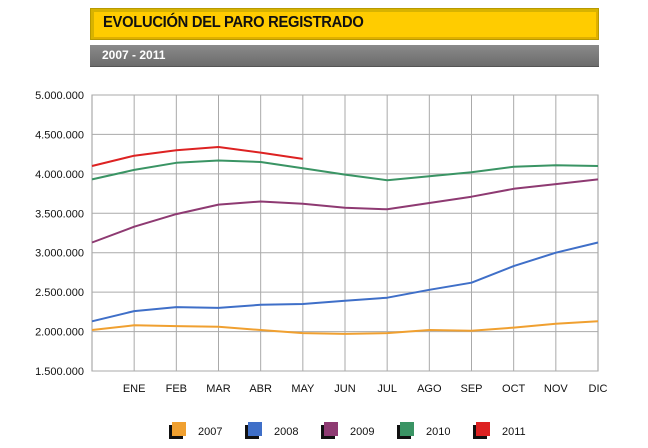 The width and height of the screenshot is (648, 448). I want to click on series-line-2010, so click(345, 170).